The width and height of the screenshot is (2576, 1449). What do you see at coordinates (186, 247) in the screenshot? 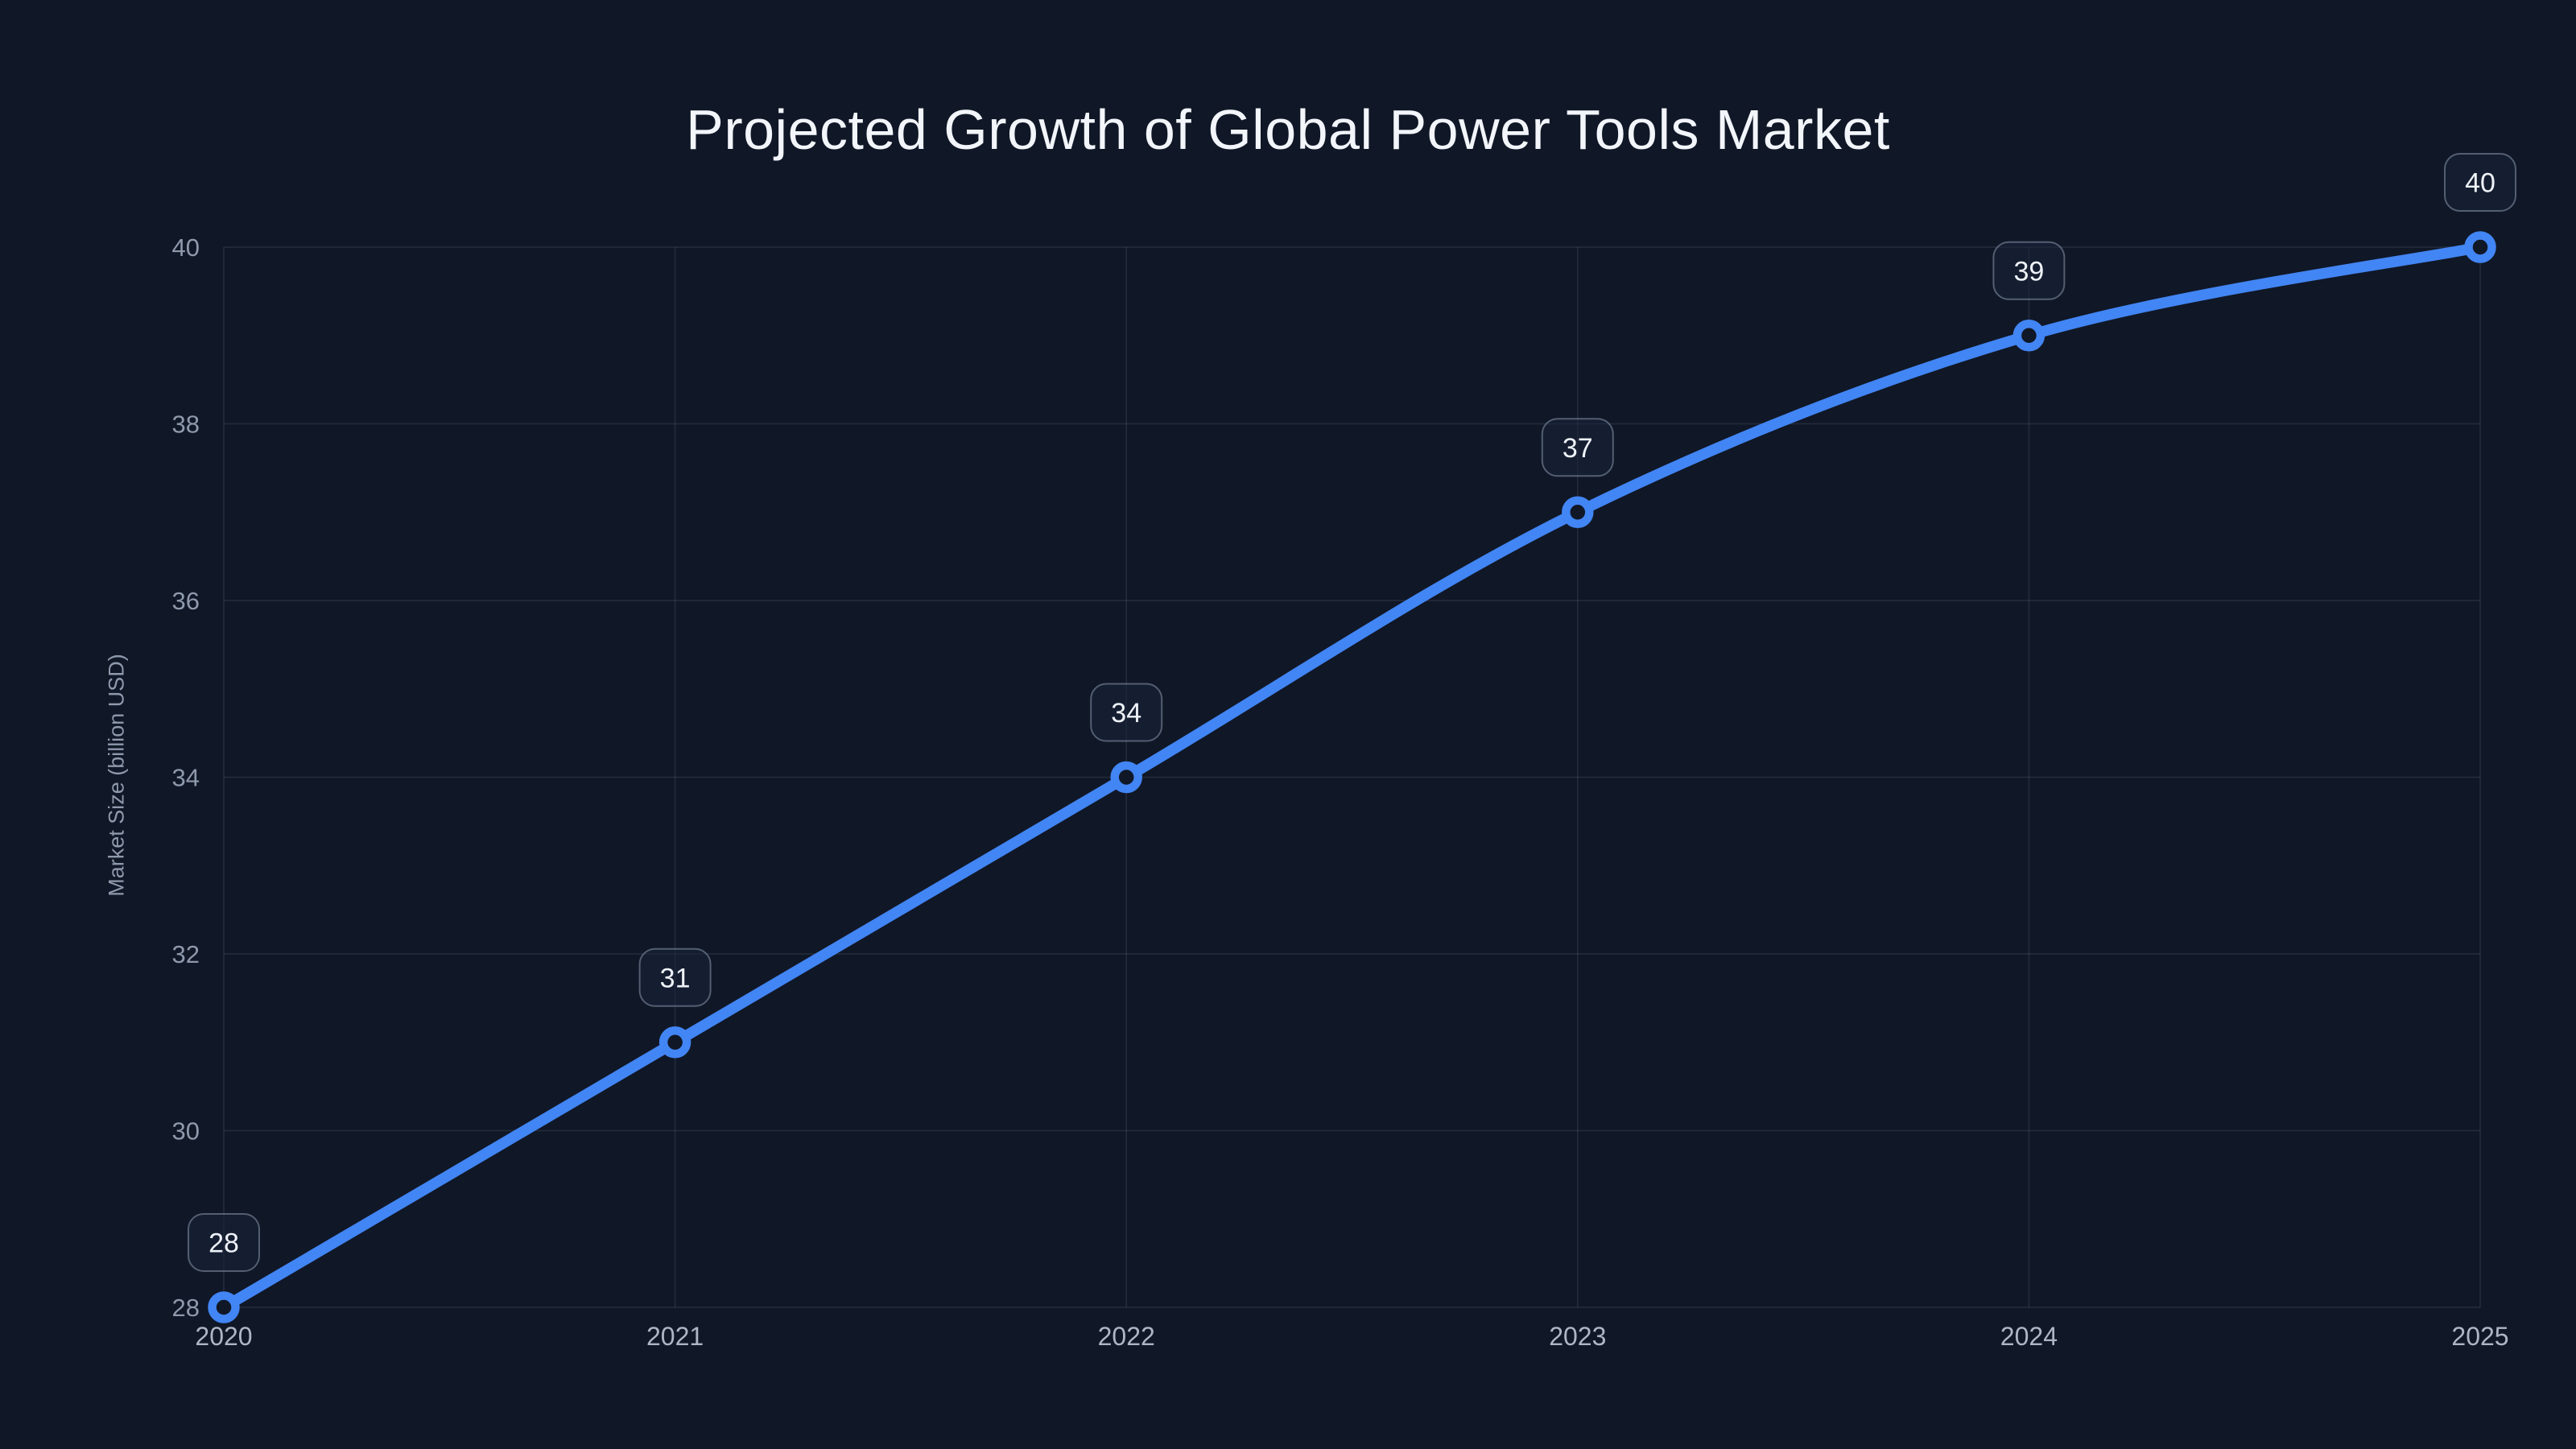
I see `y-tick-label: 40` at bounding box center [186, 247].